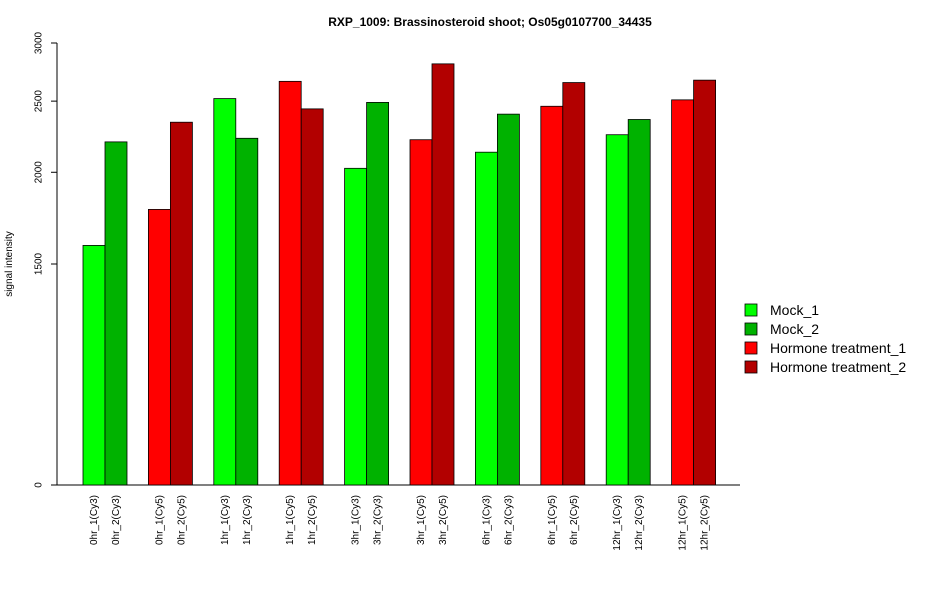 The width and height of the screenshot is (950, 600). I want to click on legend-label: Mock_2, so click(794, 329).